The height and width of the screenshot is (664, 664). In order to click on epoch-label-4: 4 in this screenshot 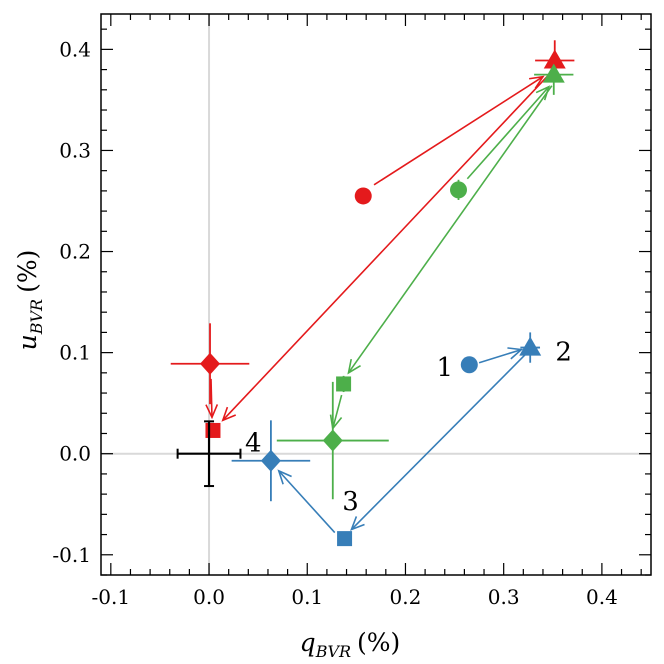, I will do `click(253, 444)`.